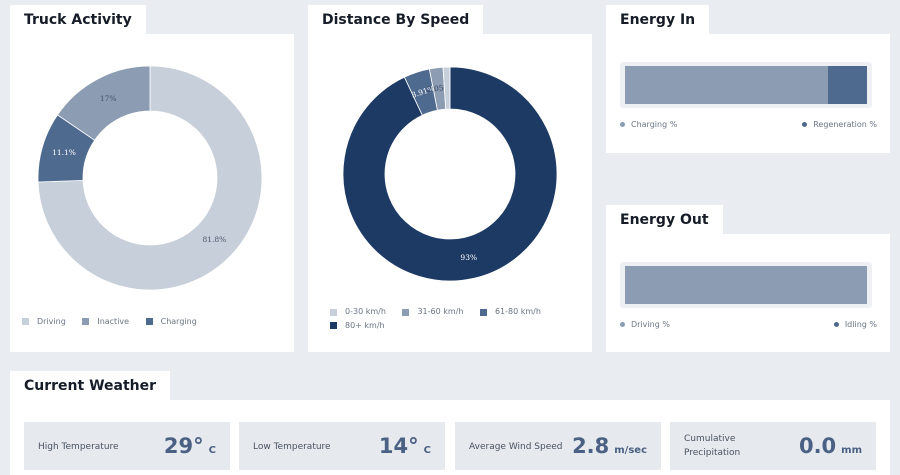 The height and width of the screenshot is (475, 900). What do you see at coordinates (78, 447) in the screenshot?
I see `high-temperature-label: High Temperature` at bounding box center [78, 447].